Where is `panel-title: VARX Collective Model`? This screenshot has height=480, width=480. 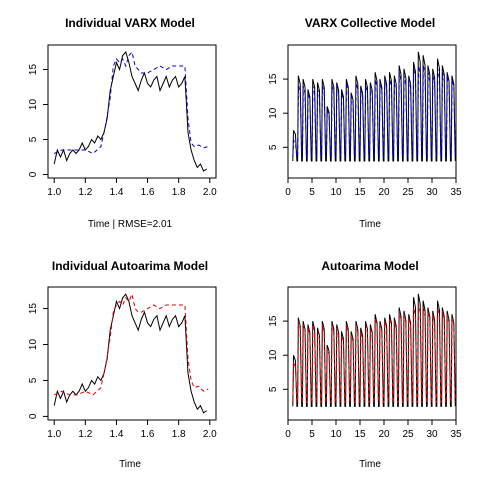 panel-title: VARX Collective Model is located at coordinates (370, 23).